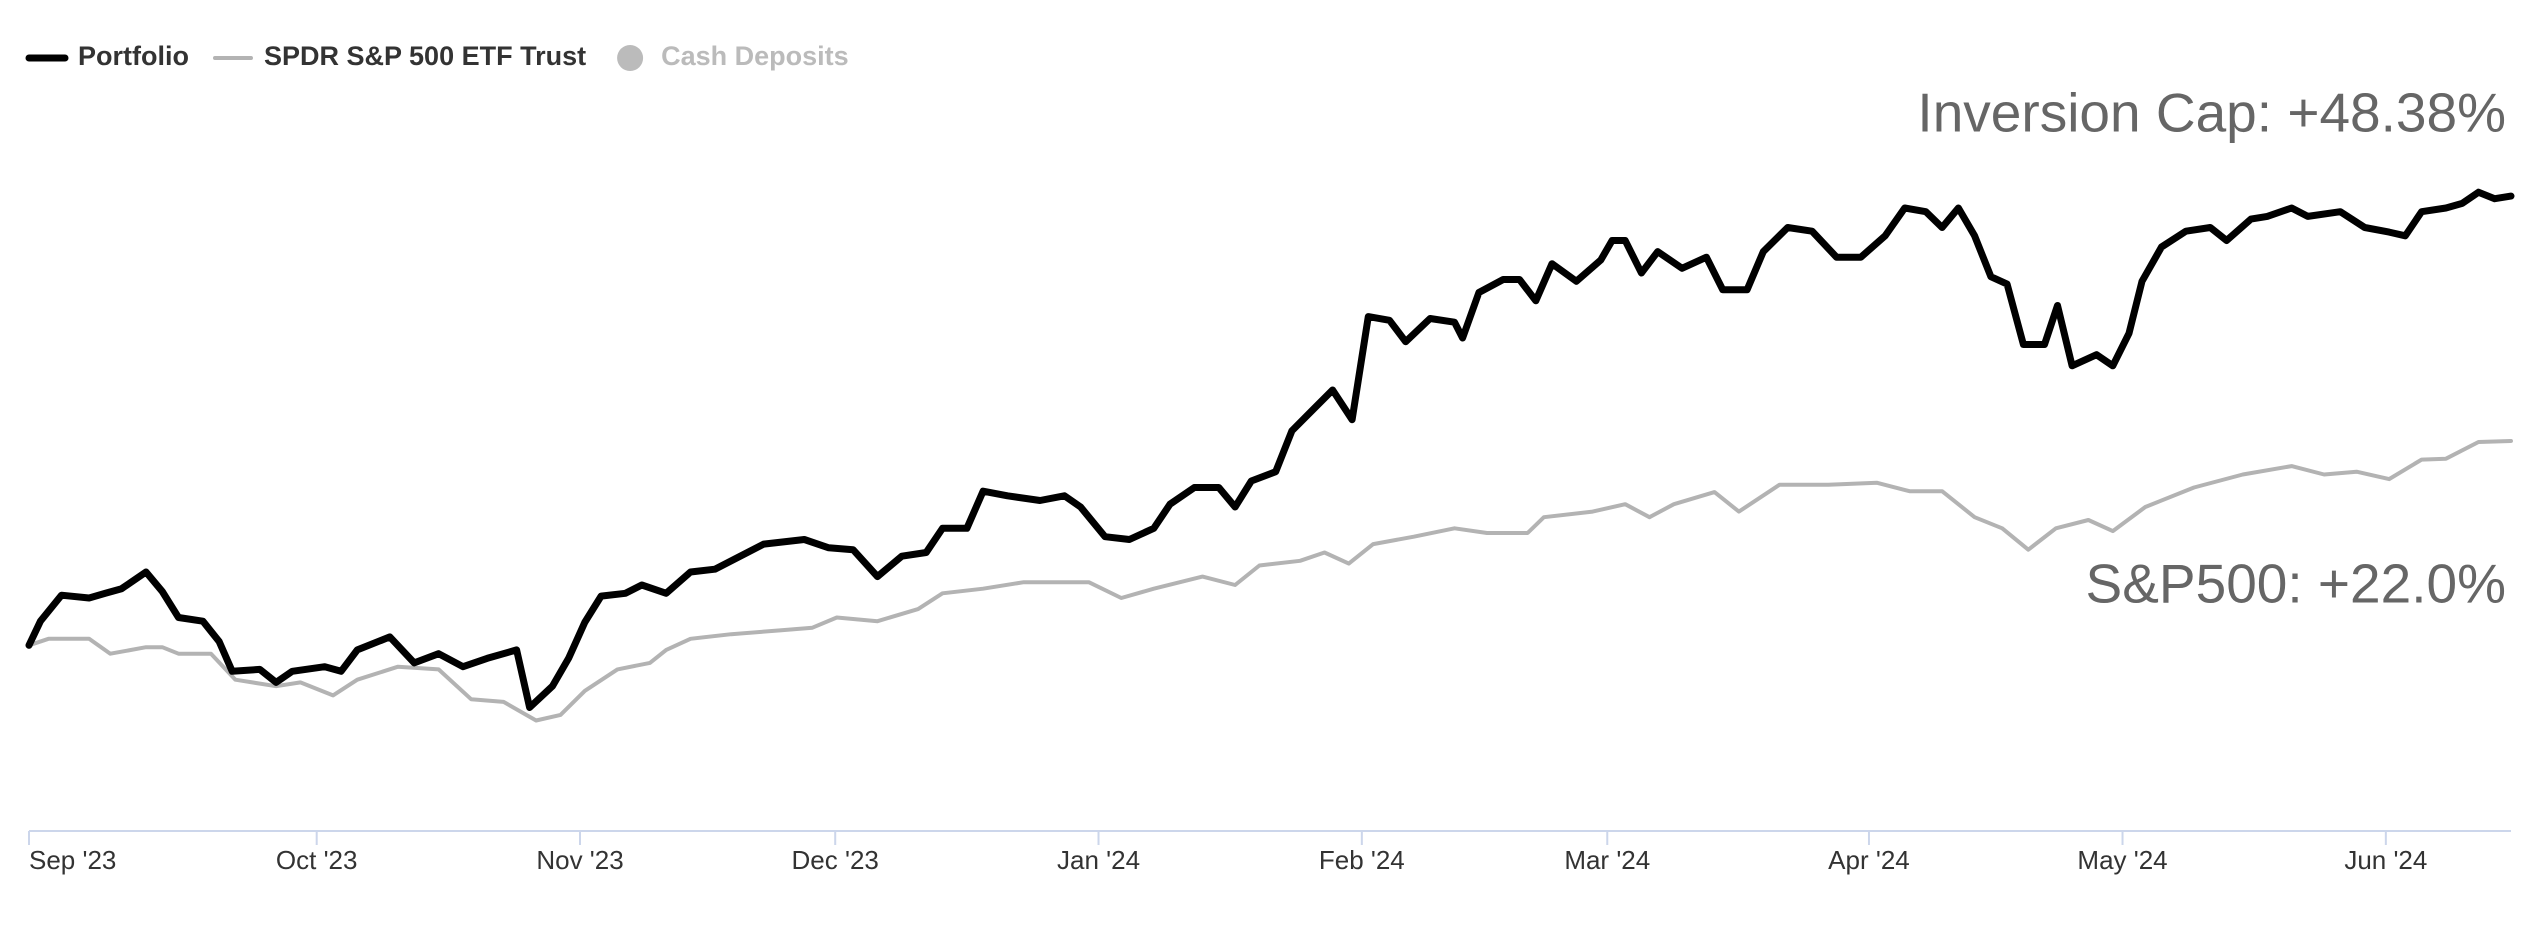 The height and width of the screenshot is (927, 2535). I want to click on x-tick-label: Dec '23, so click(835, 860).